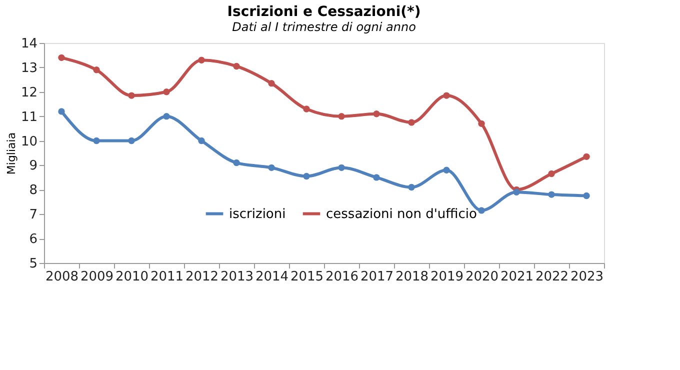 This screenshot has width=680, height=370. Describe the element at coordinates (324, 27) in the screenshot. I see `chart-subtitle: Dati al I trimestre di ogni anno` at that location.